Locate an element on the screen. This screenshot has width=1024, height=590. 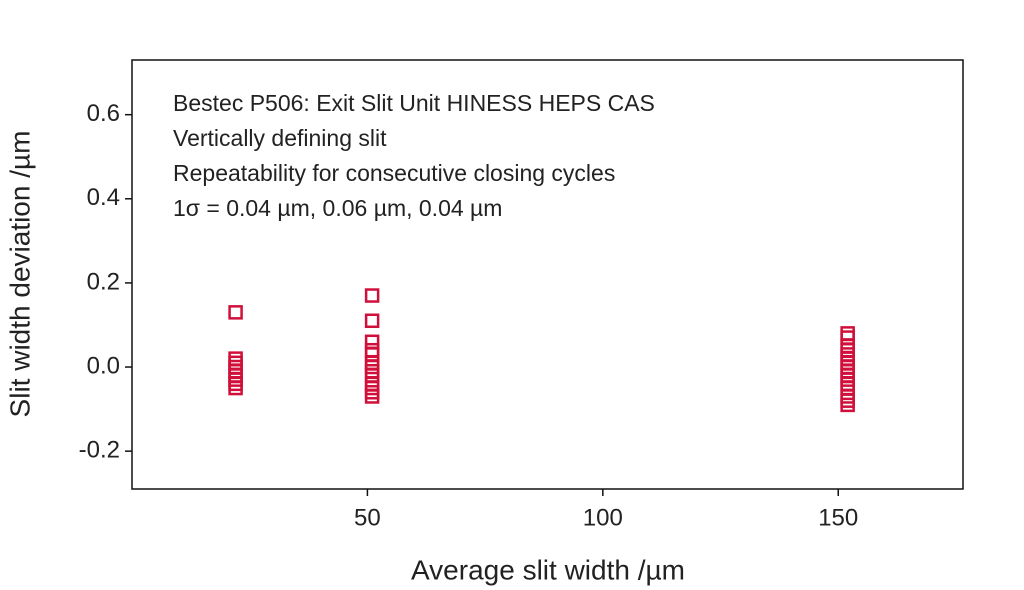
y-tick-label: -0.2 is located at coordinates (99, 449).